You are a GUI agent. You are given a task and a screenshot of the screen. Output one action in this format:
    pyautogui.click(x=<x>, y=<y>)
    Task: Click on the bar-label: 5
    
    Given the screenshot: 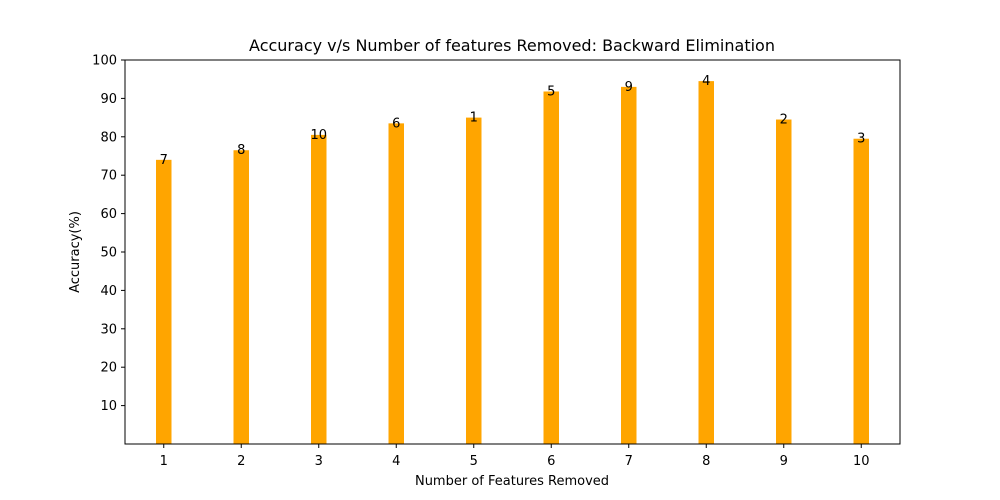 What is the action you would take?
    pyautogui.click(x=551, y=91)
    